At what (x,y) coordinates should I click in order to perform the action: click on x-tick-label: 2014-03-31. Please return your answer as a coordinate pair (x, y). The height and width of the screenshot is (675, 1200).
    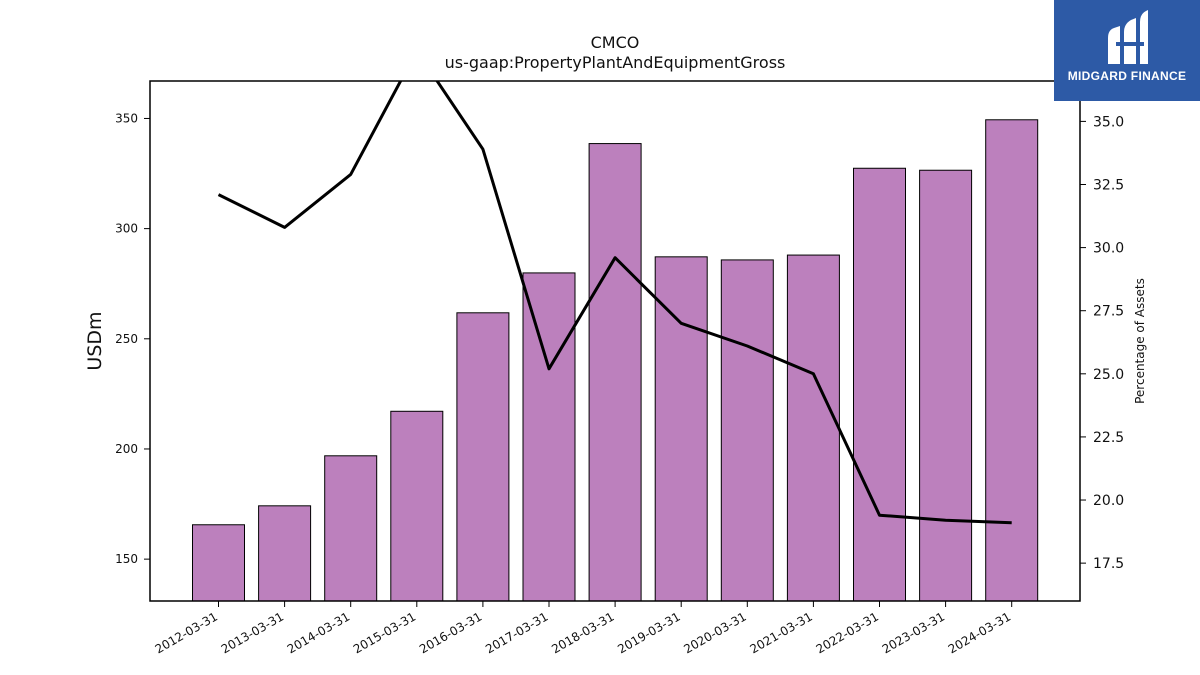
    Looking at the image, I should click on (318, 632).